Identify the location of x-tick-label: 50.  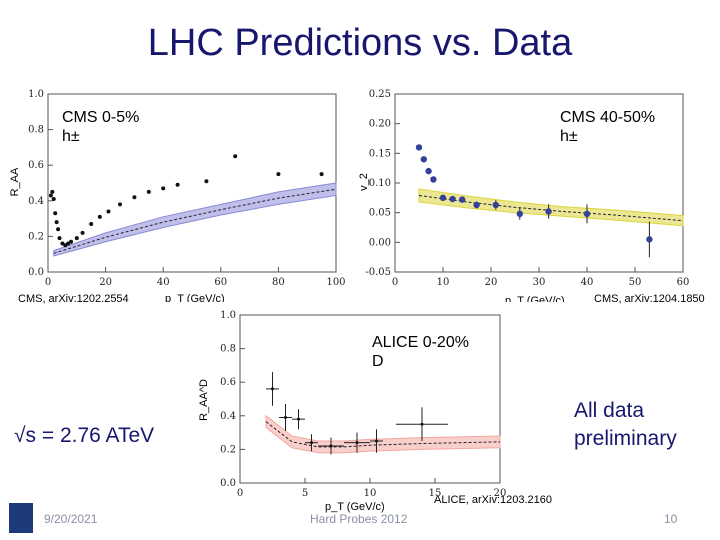
(635, 282).